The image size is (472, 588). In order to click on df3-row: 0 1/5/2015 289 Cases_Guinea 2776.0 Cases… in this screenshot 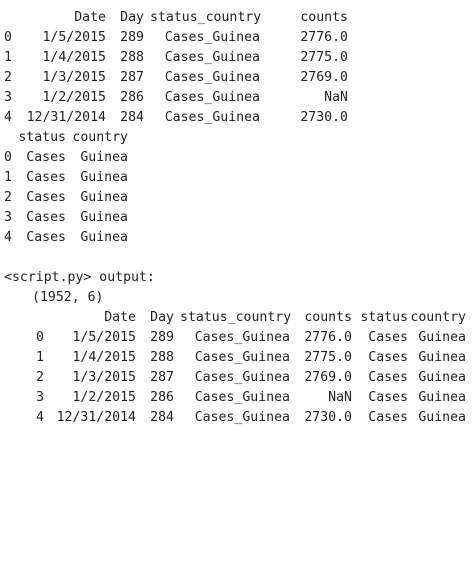, I will do `click(233, 338)`.